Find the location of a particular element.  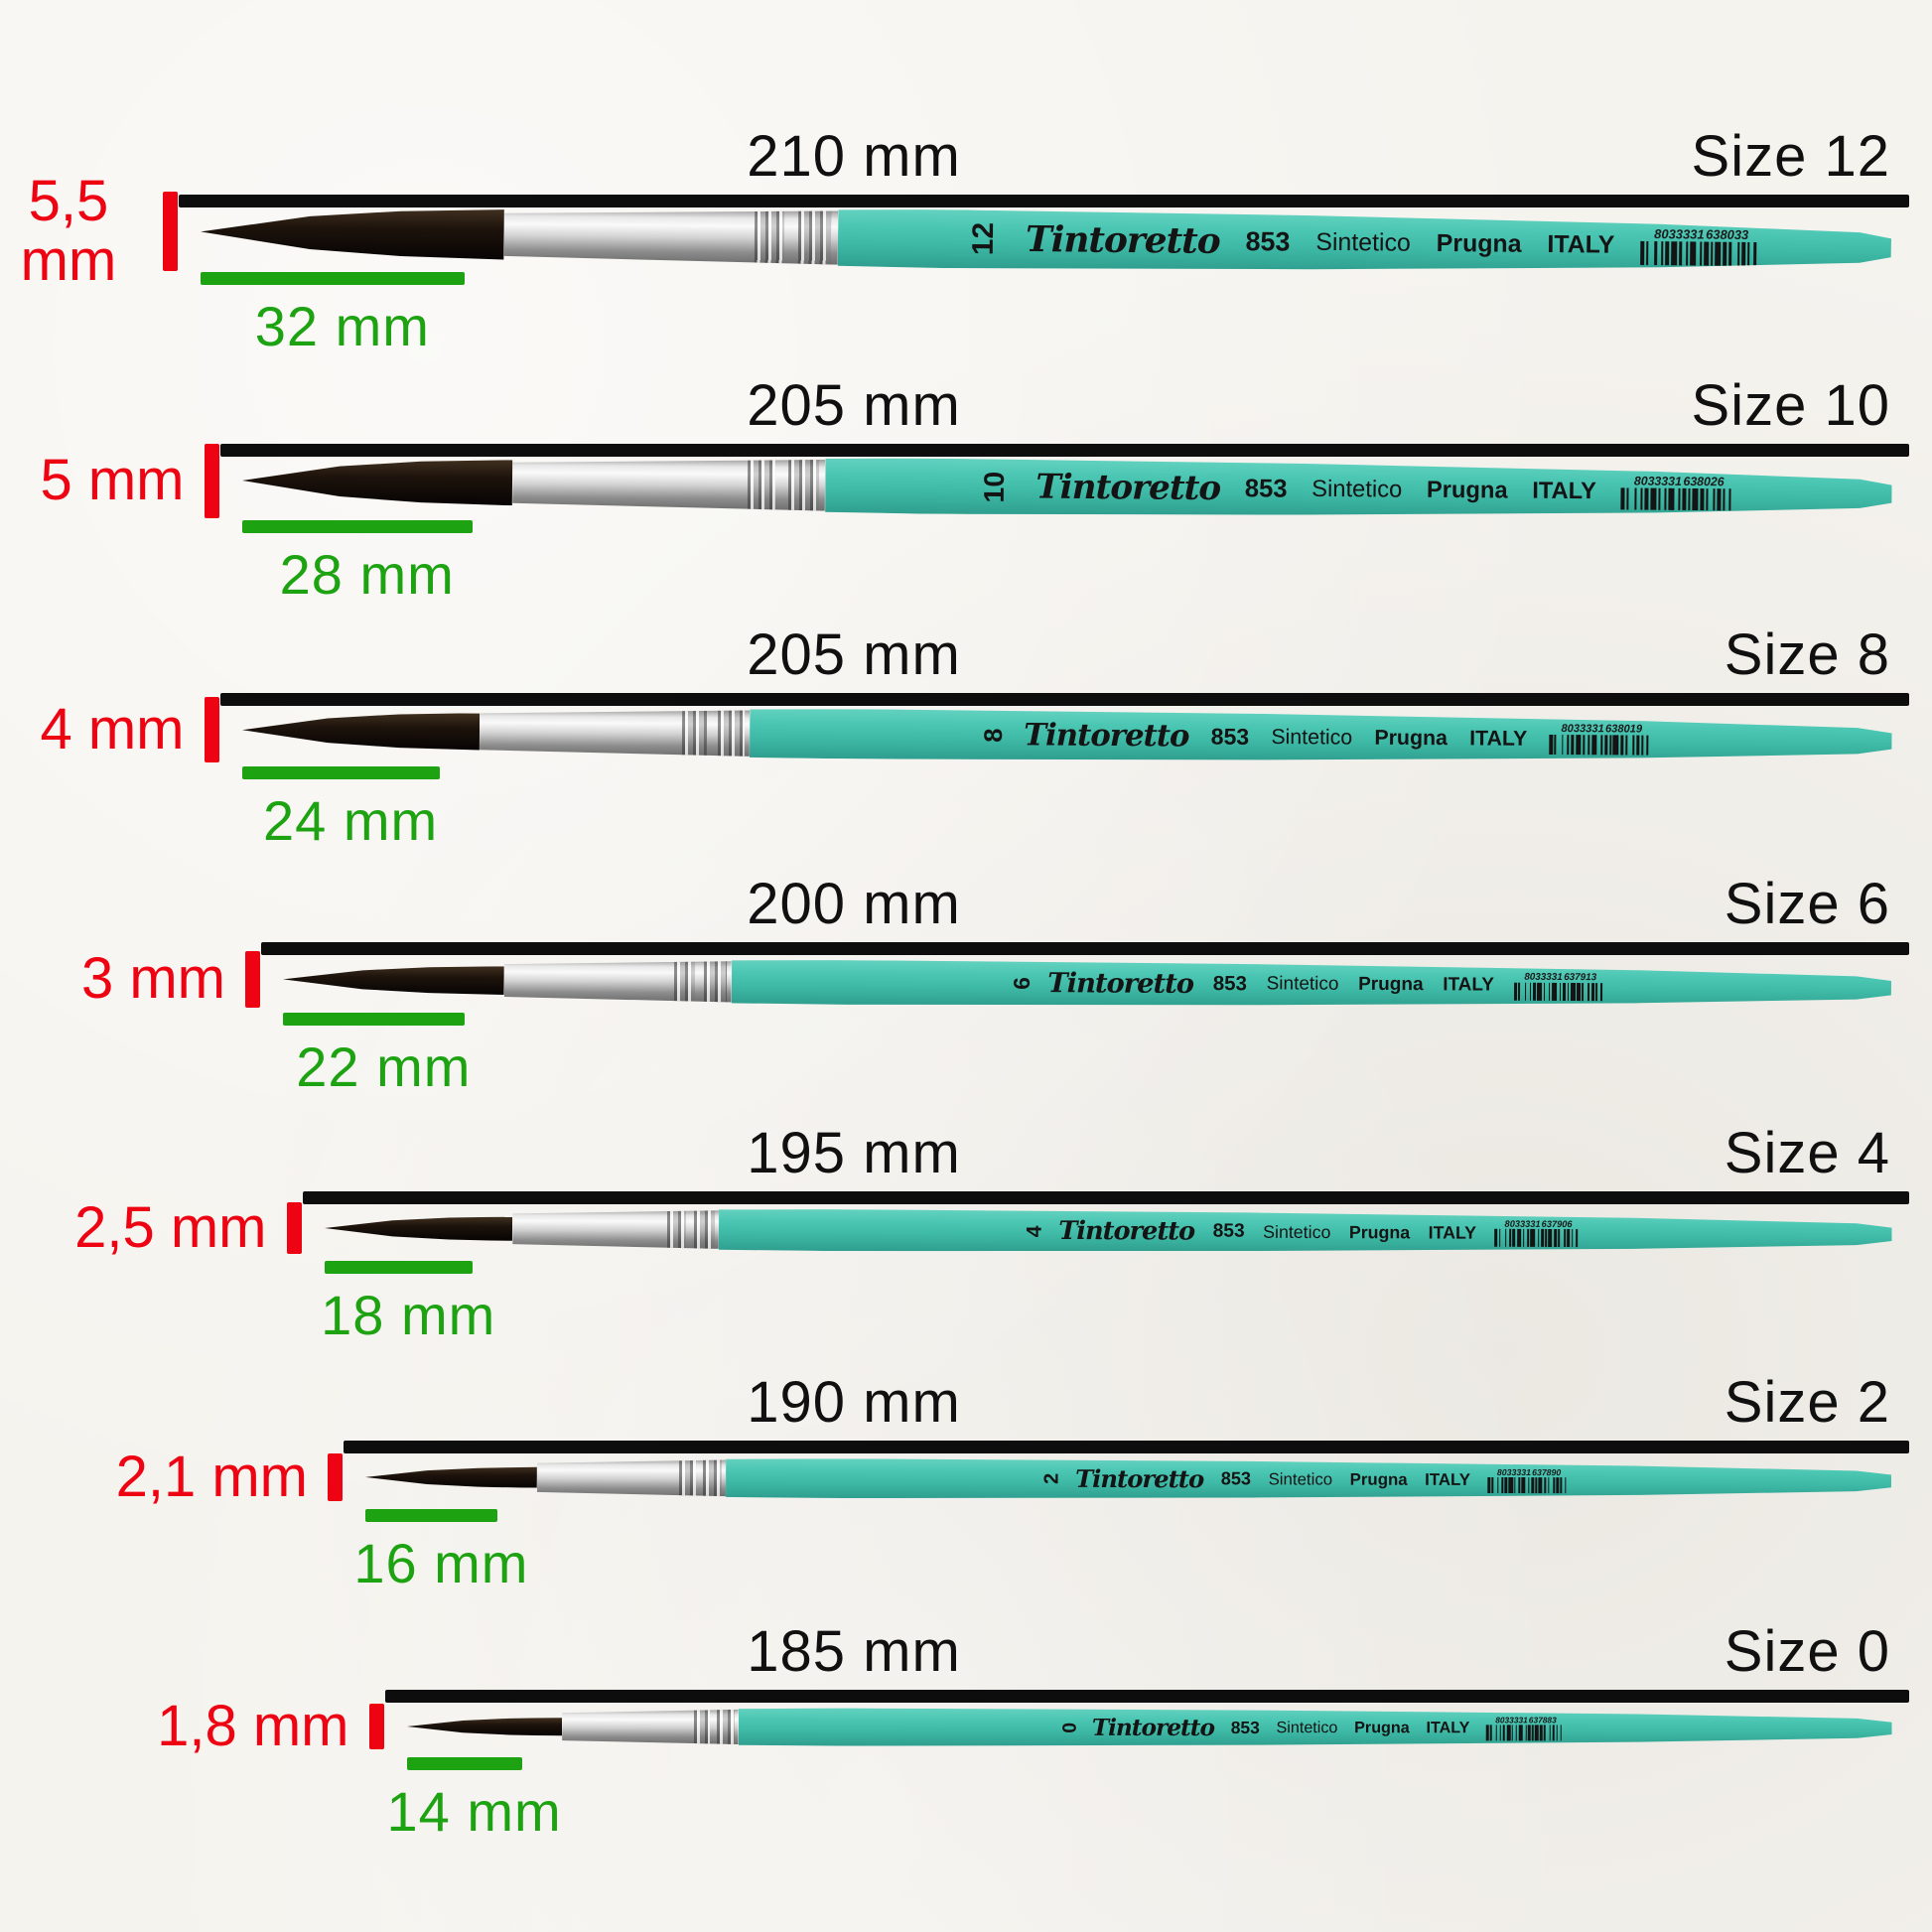

barcode-number-right: 637883 is located at coordinates (1542, 1720).